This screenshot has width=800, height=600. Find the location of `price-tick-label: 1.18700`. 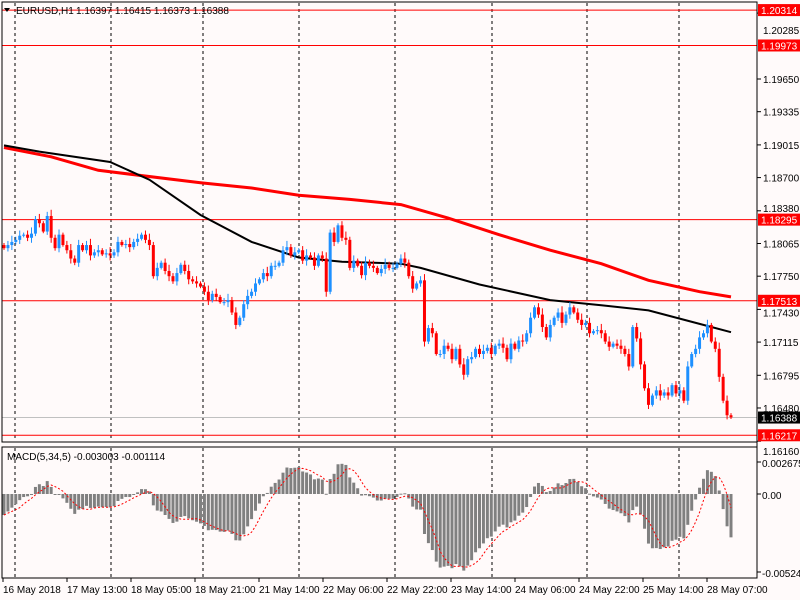

price-tick-label: 1.18700 is located at coordinates (781, 179).